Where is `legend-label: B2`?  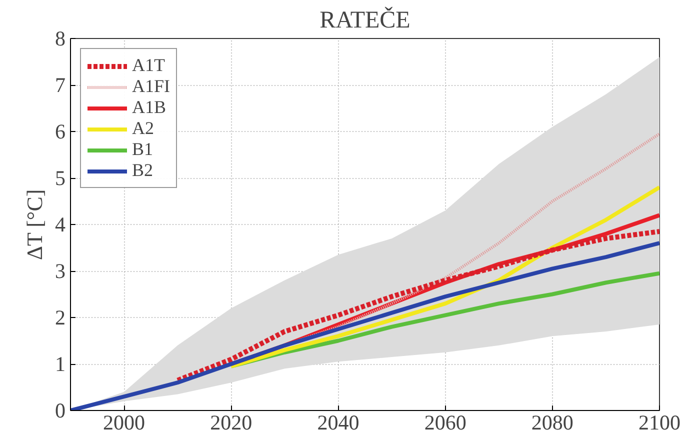
legend-label: B2 is located at coordinates (143, 170).